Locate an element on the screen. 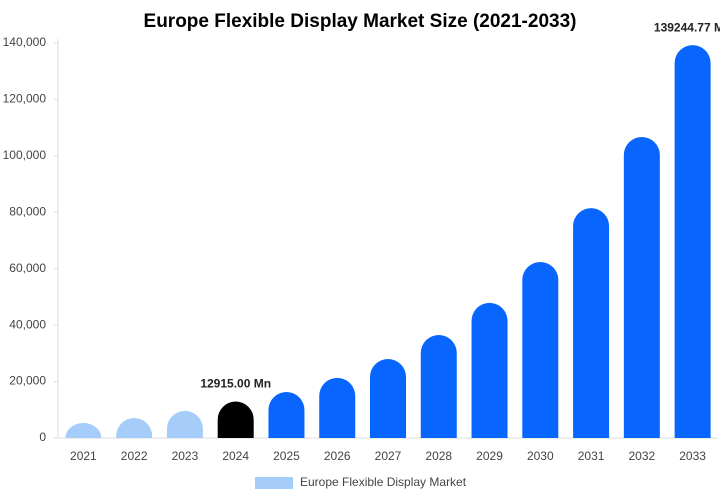 Image resolution: width=720 pixels, height=500 pixels. x-tick-label: 2032 is located at coordinates (641, 456).